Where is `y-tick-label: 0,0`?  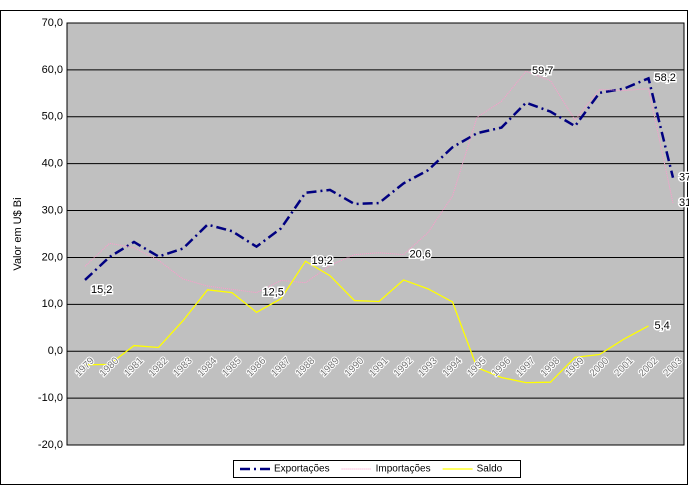
y-tick-label: 0,0 is located at coordinates (55, 351).